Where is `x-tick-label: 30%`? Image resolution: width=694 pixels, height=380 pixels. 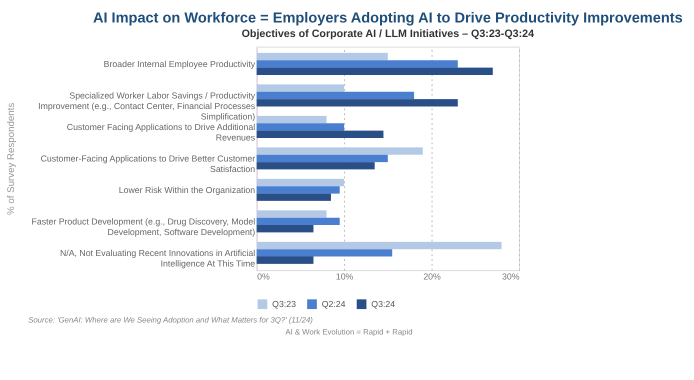 x-tick-label: 30% is located at coordinates (511, 276).